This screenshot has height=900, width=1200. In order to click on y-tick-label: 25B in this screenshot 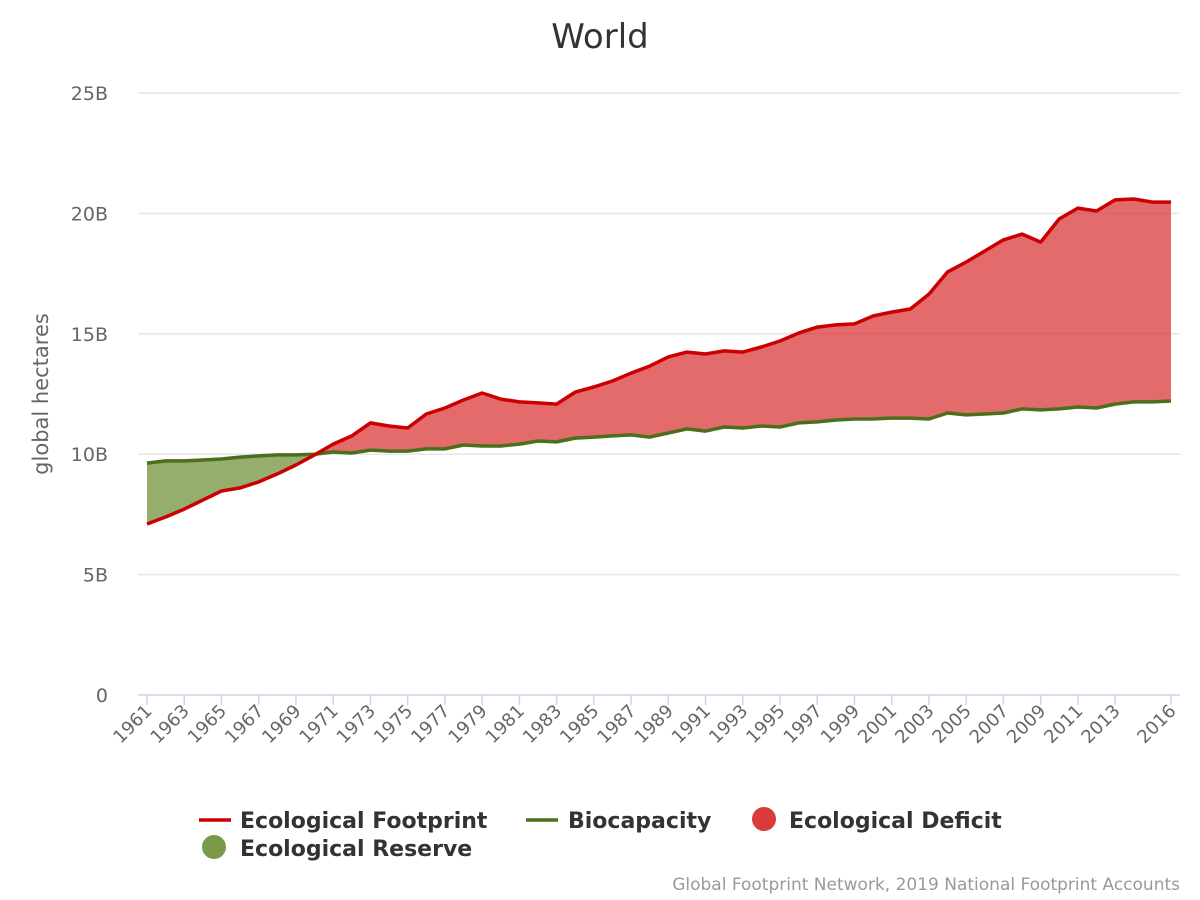, I will do `click(89, 94)`.